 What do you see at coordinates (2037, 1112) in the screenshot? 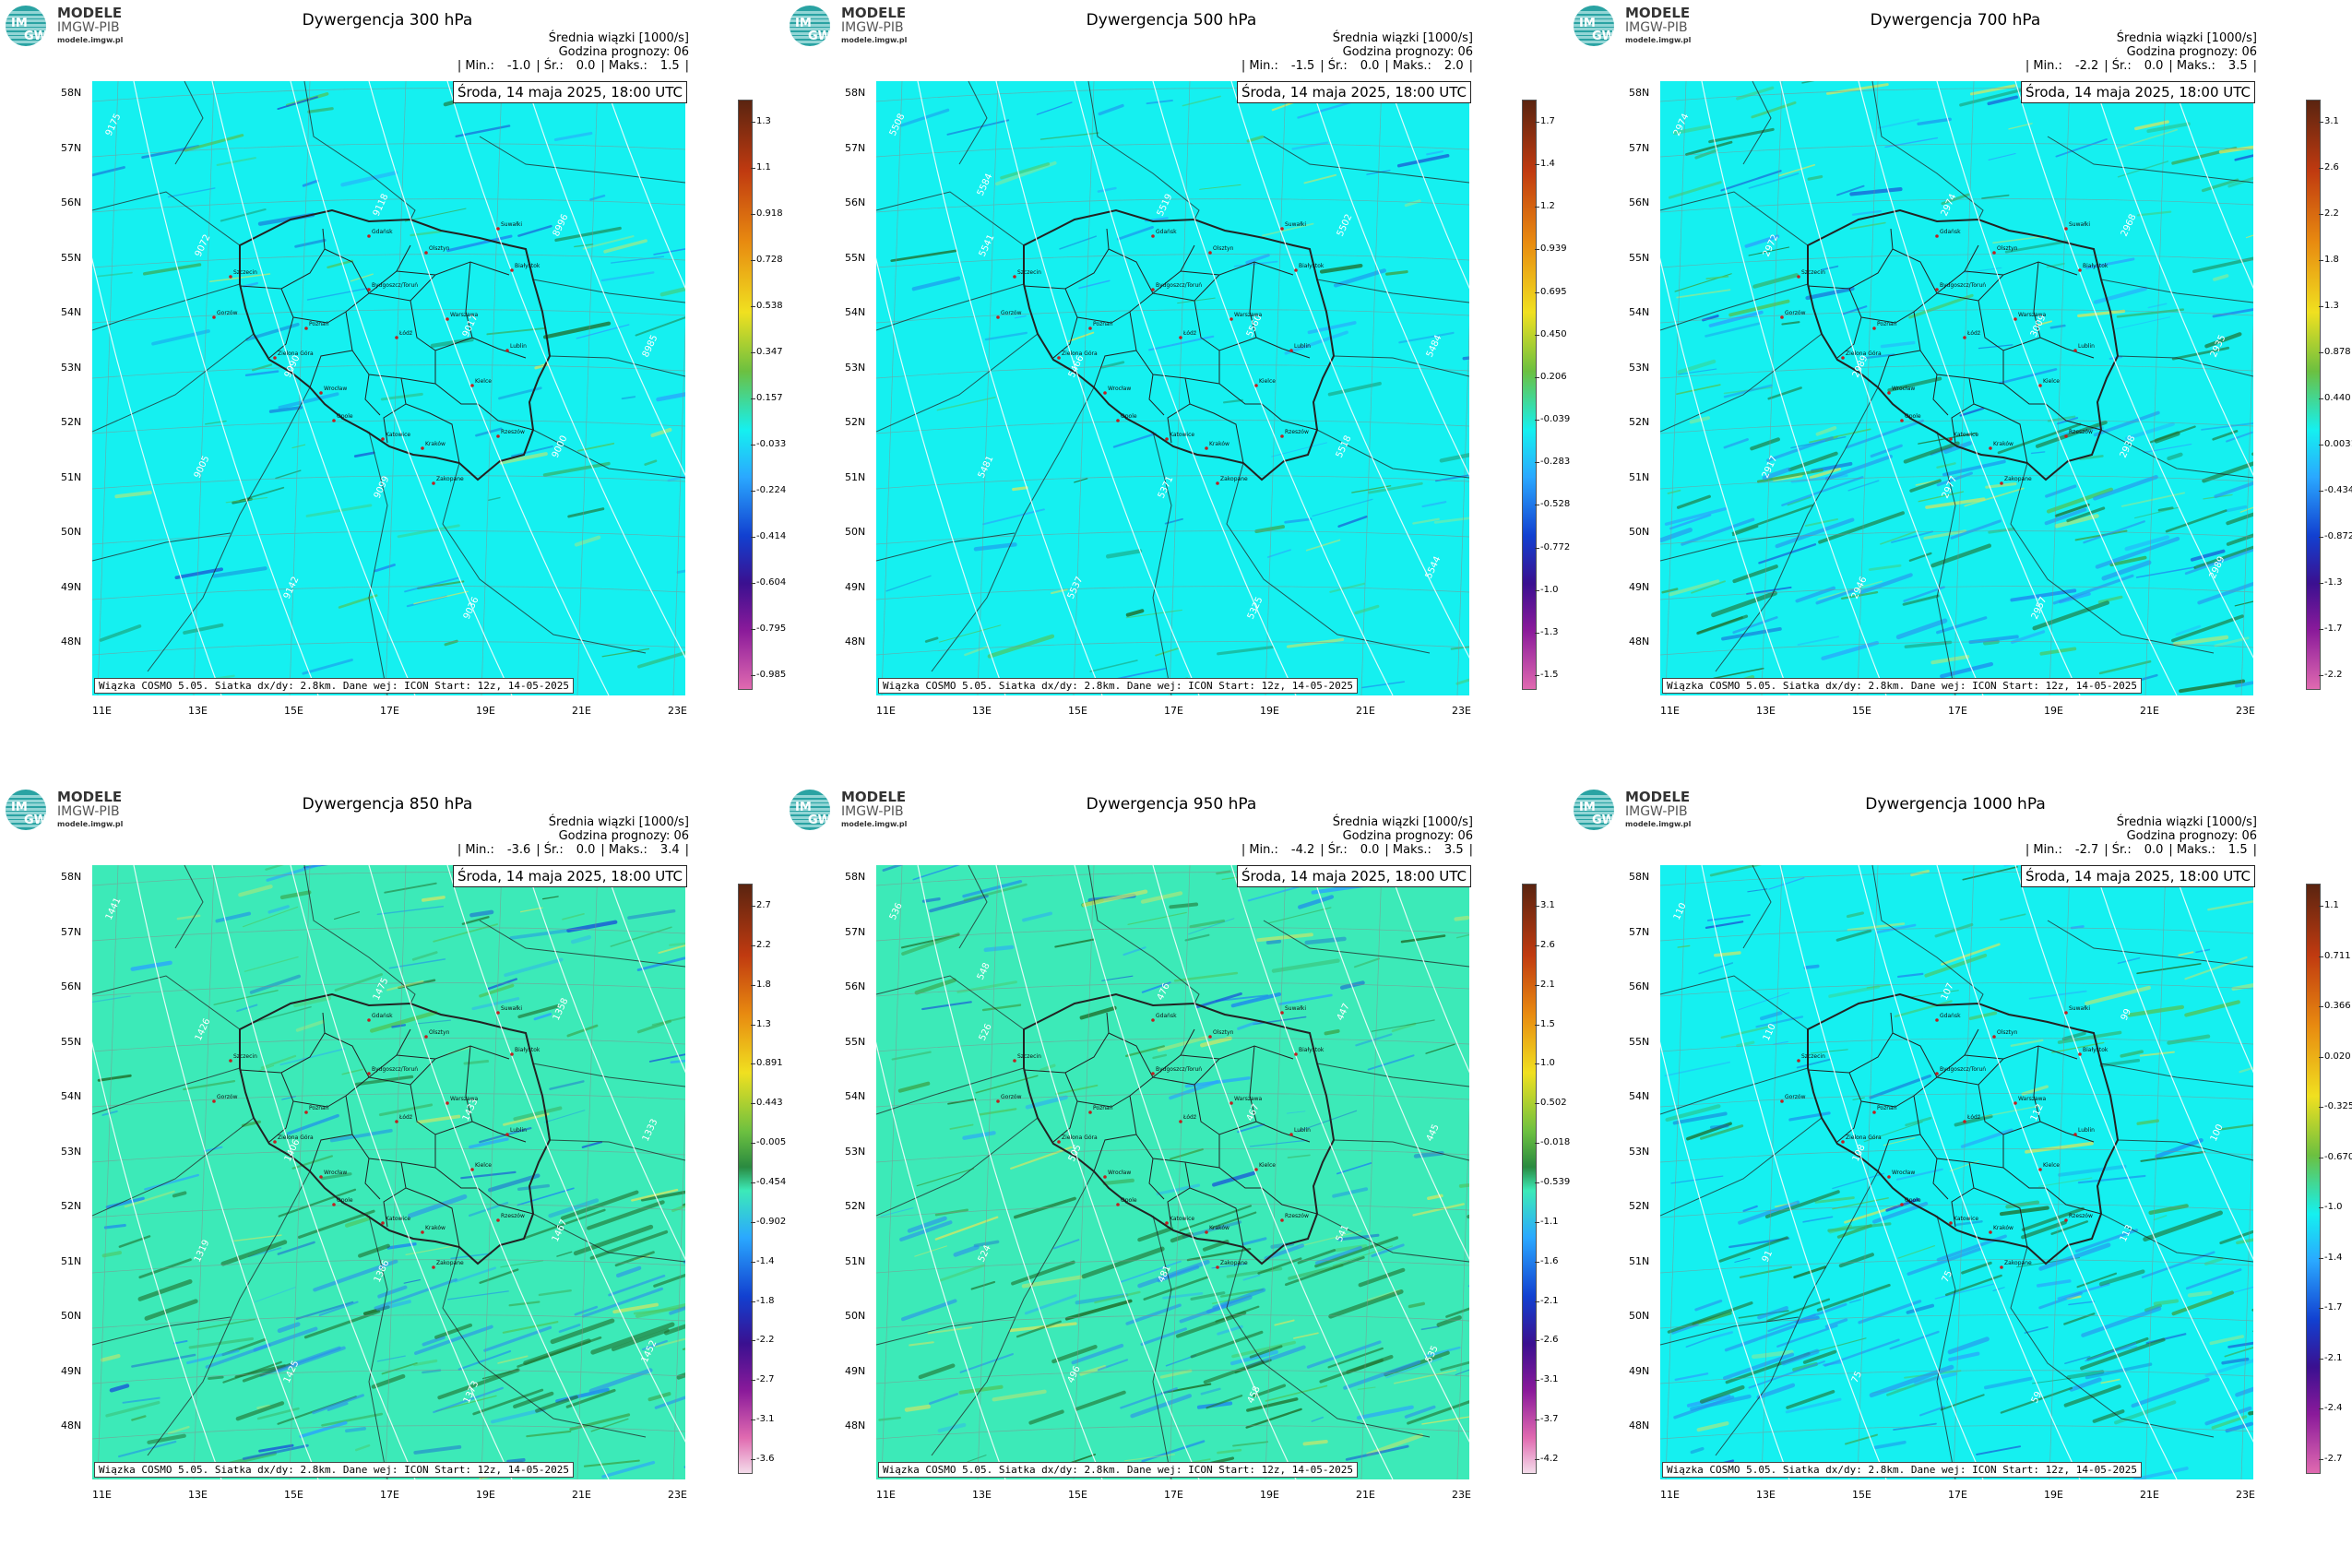
I see `contour-label: 112` at bounding box center [2037, 1112].